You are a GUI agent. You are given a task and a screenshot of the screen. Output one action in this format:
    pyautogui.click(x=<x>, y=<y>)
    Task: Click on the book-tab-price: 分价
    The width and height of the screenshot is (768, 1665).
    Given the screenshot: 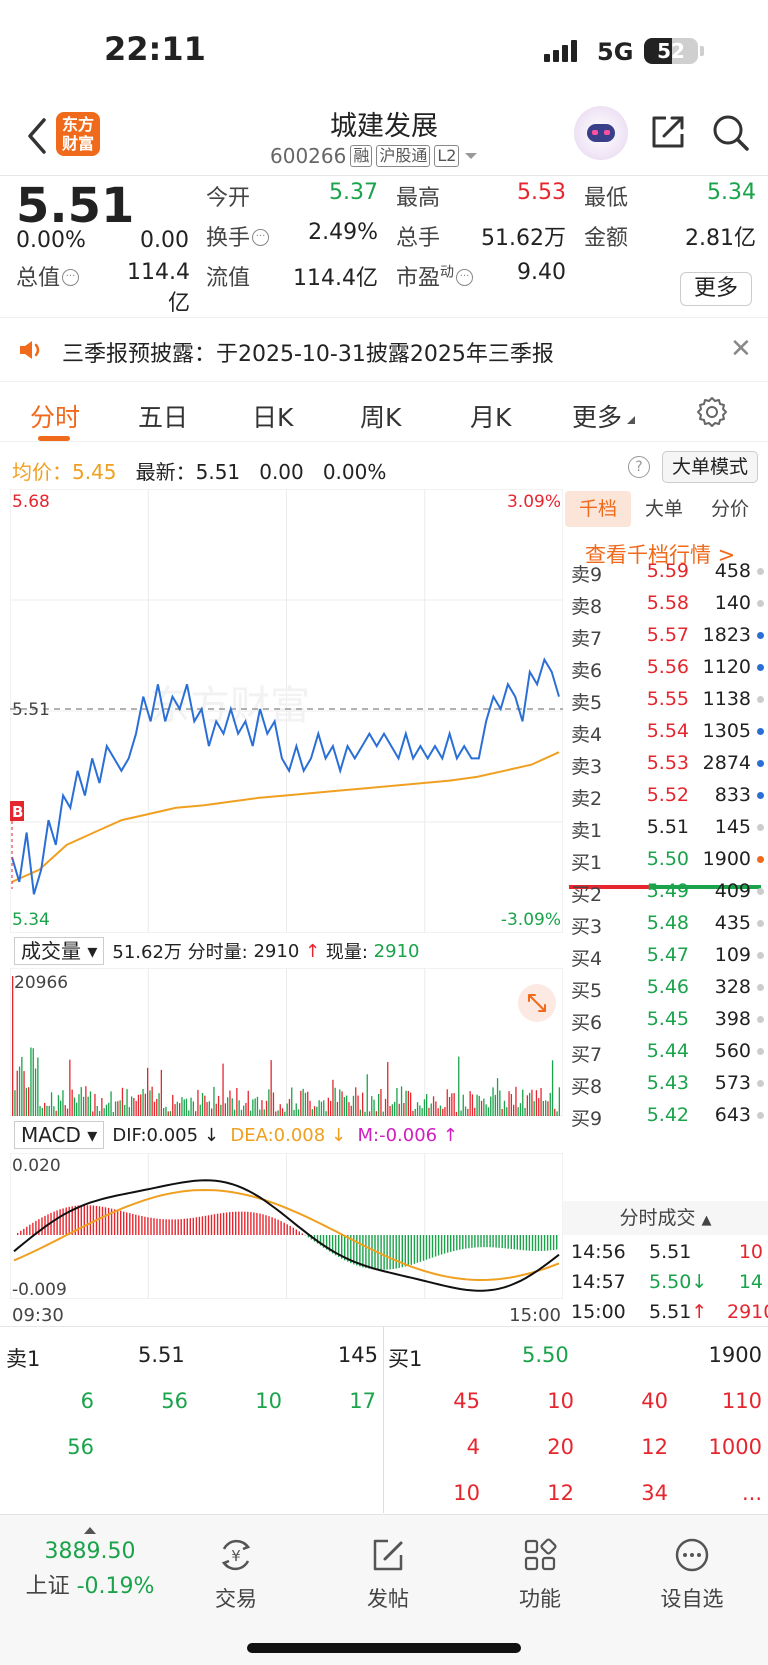 What is the action you would take?
    pyautogui.click(x=729, y=509)
    